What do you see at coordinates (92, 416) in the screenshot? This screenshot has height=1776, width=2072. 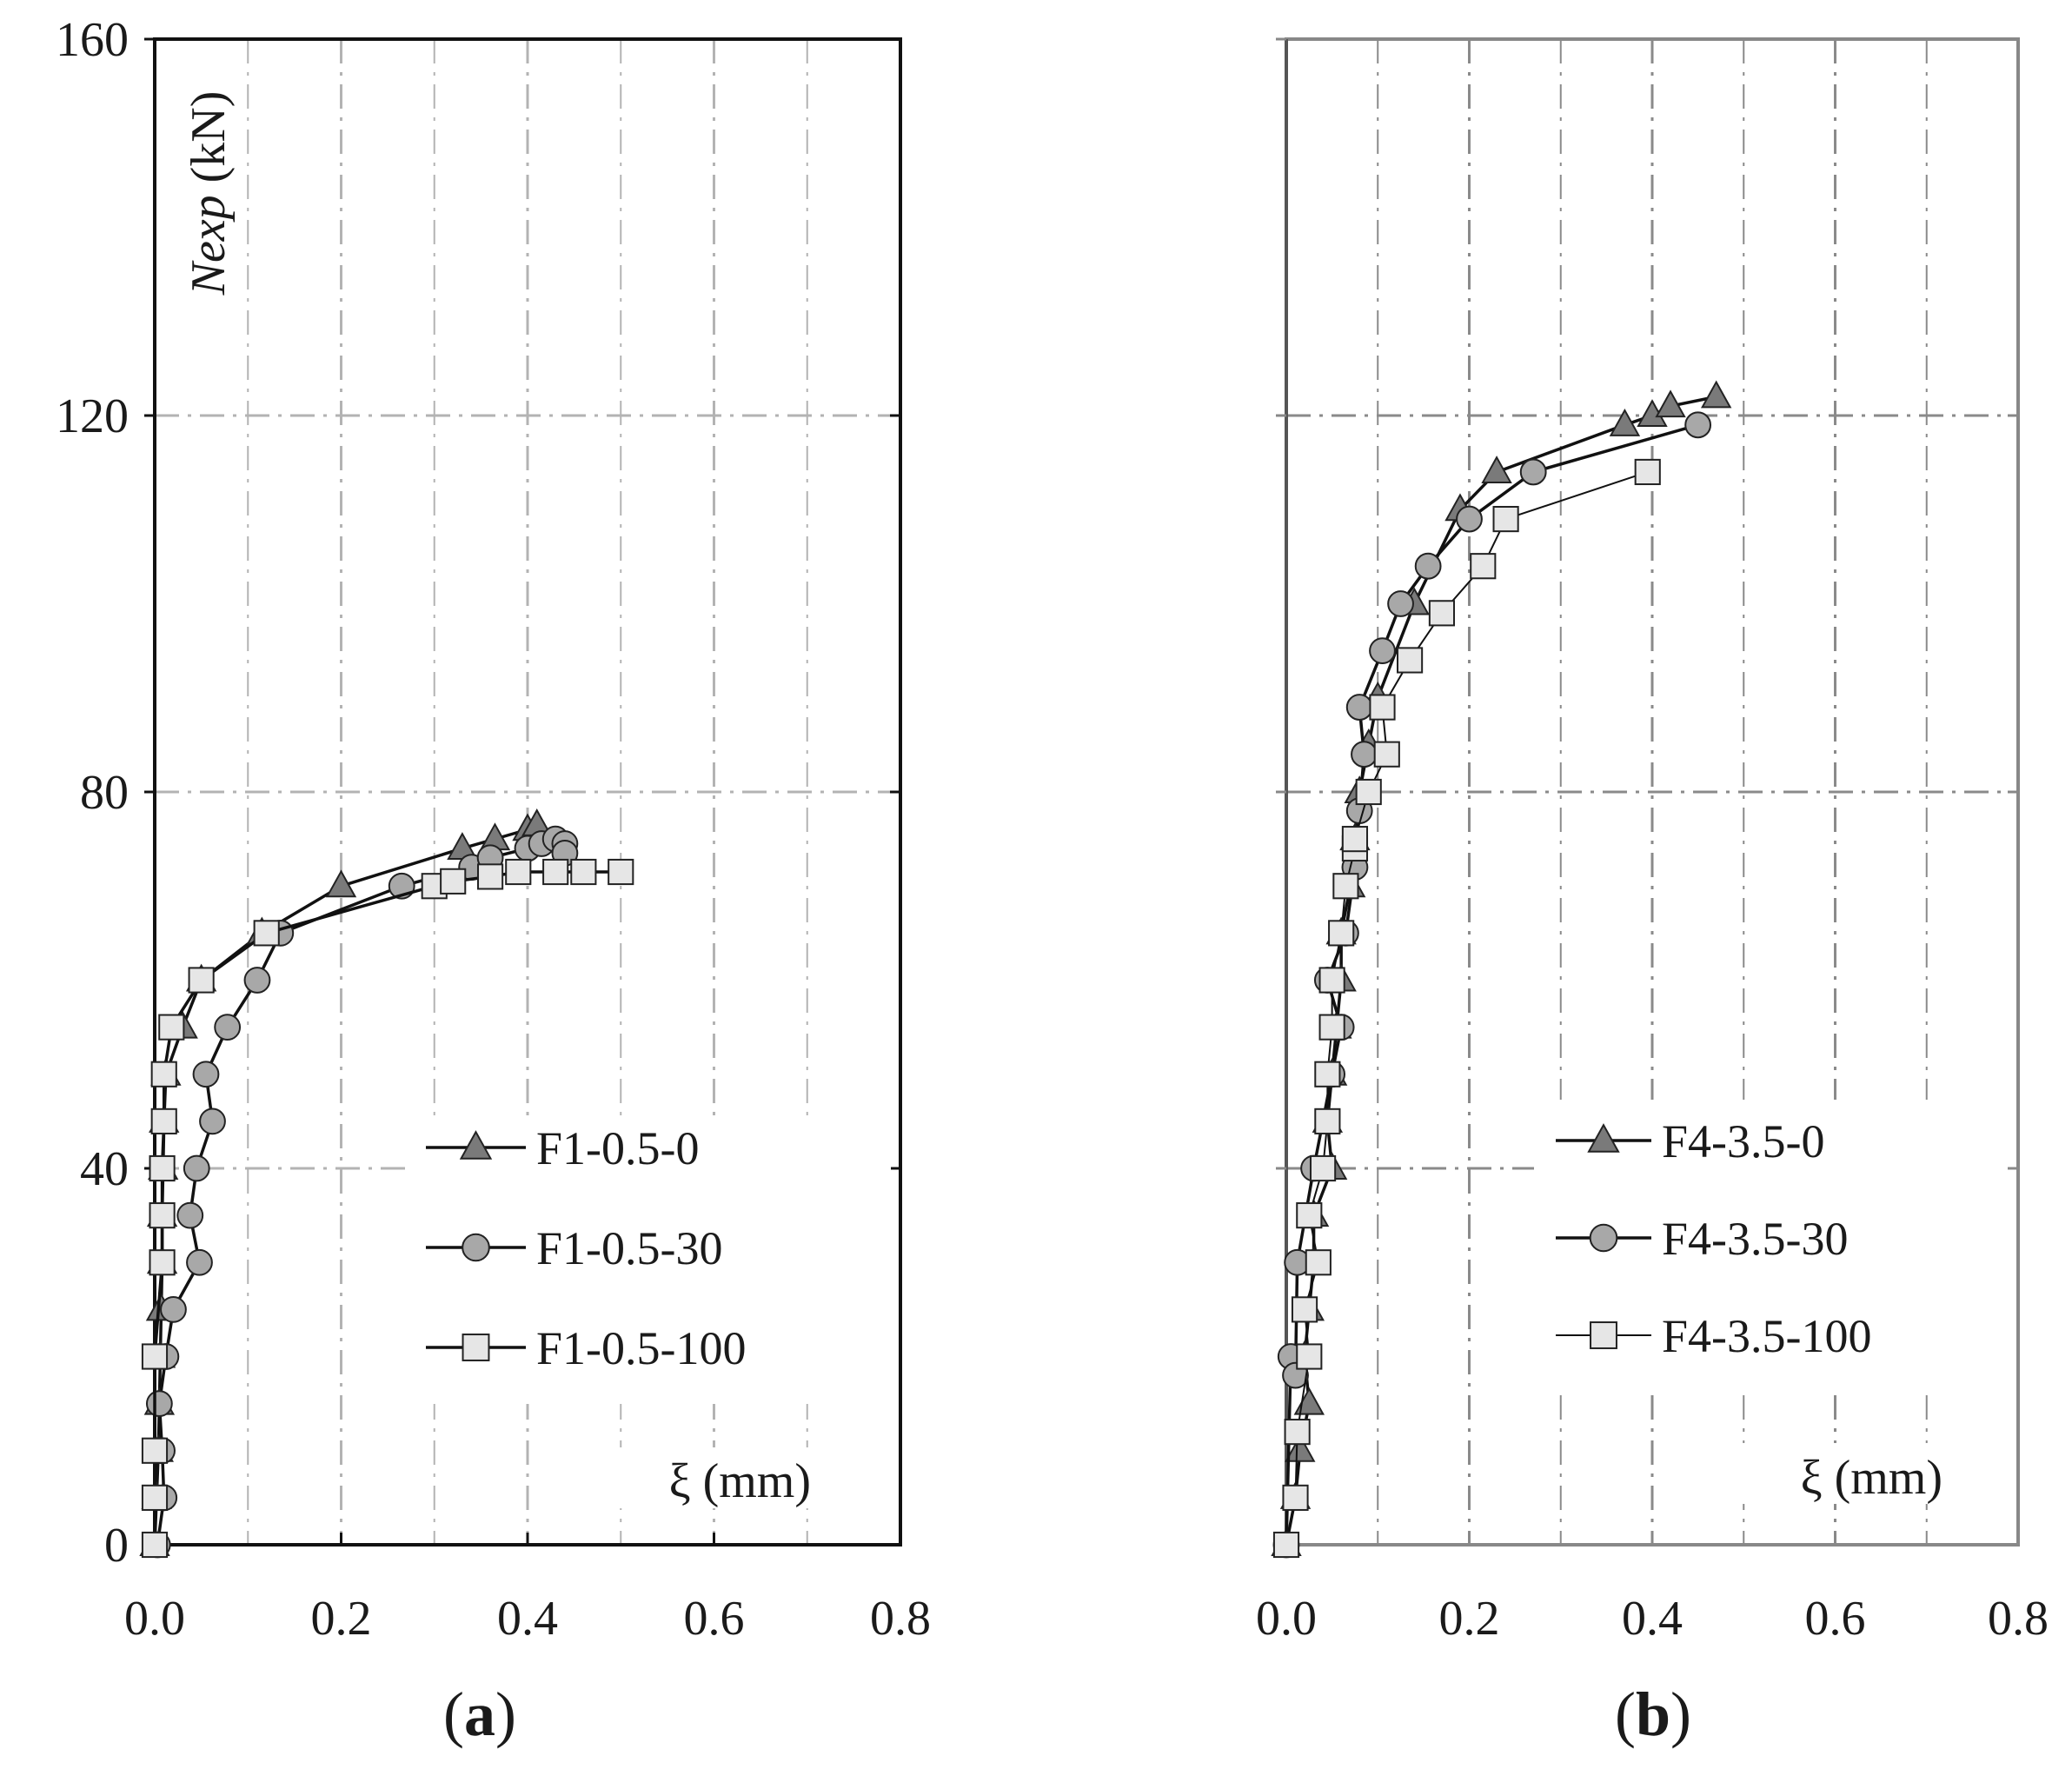 I see `y-tick-label: 120` at bounding box center [92, 416].